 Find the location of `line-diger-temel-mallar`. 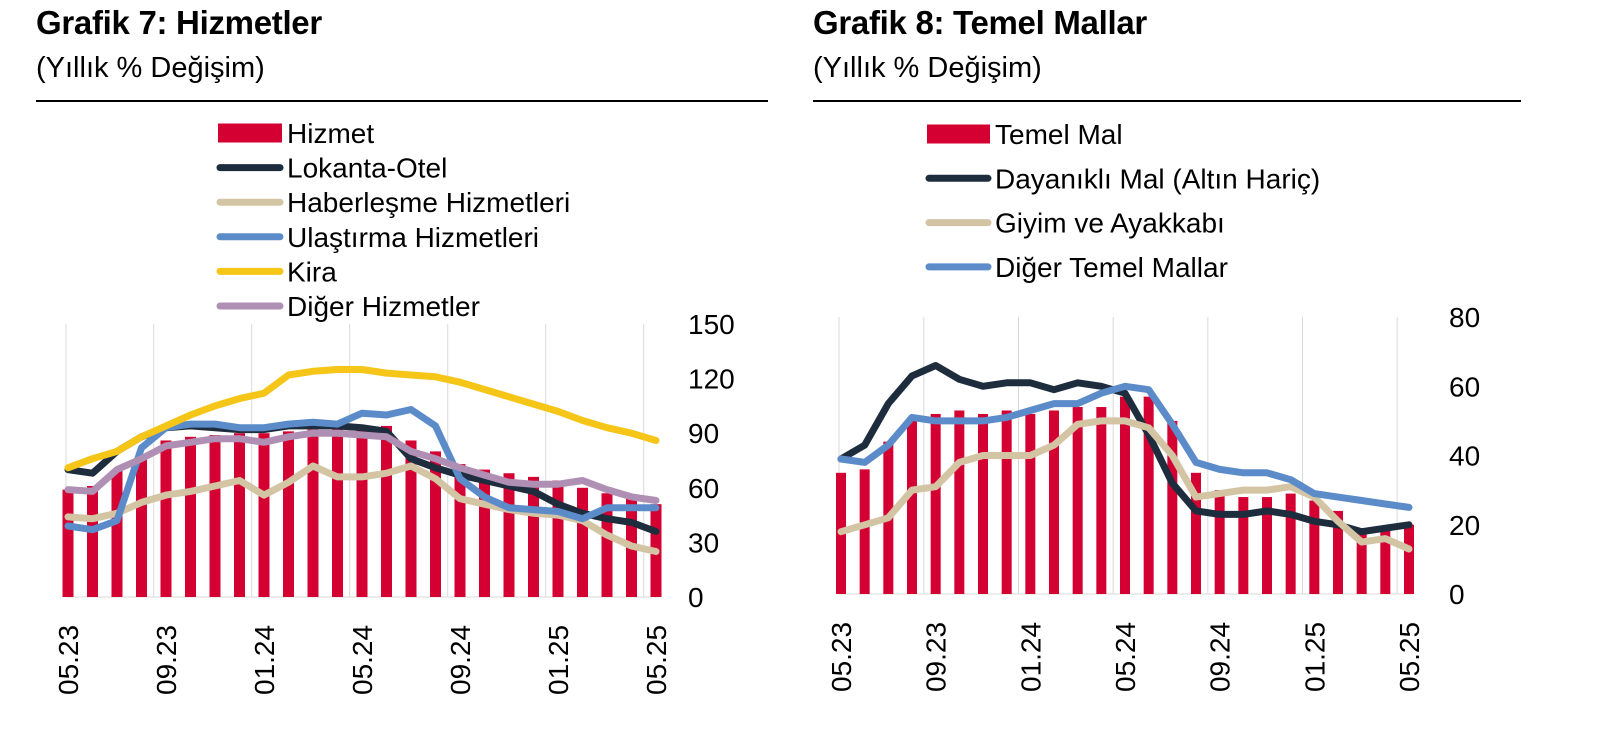

line-diger-temel-mallar is located at coordinates (1125, 446).